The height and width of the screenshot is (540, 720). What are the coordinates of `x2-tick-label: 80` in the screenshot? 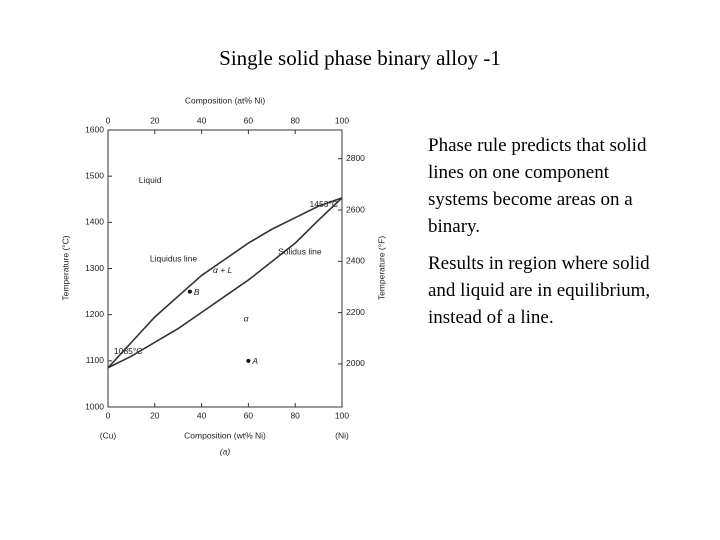 It's located at (295, 120).